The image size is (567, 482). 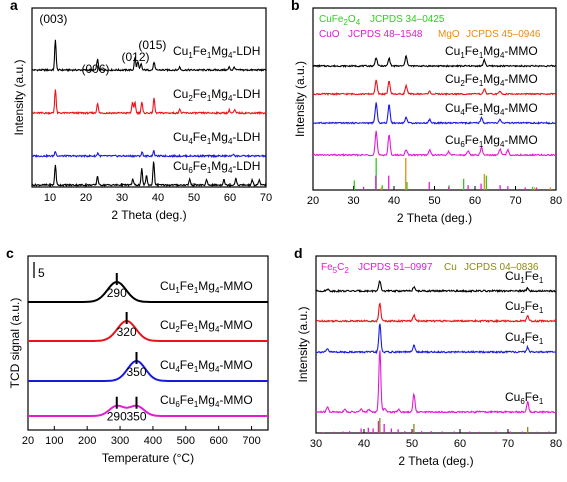 I want to click on peak-label: (006), so click(x=96, y=69).